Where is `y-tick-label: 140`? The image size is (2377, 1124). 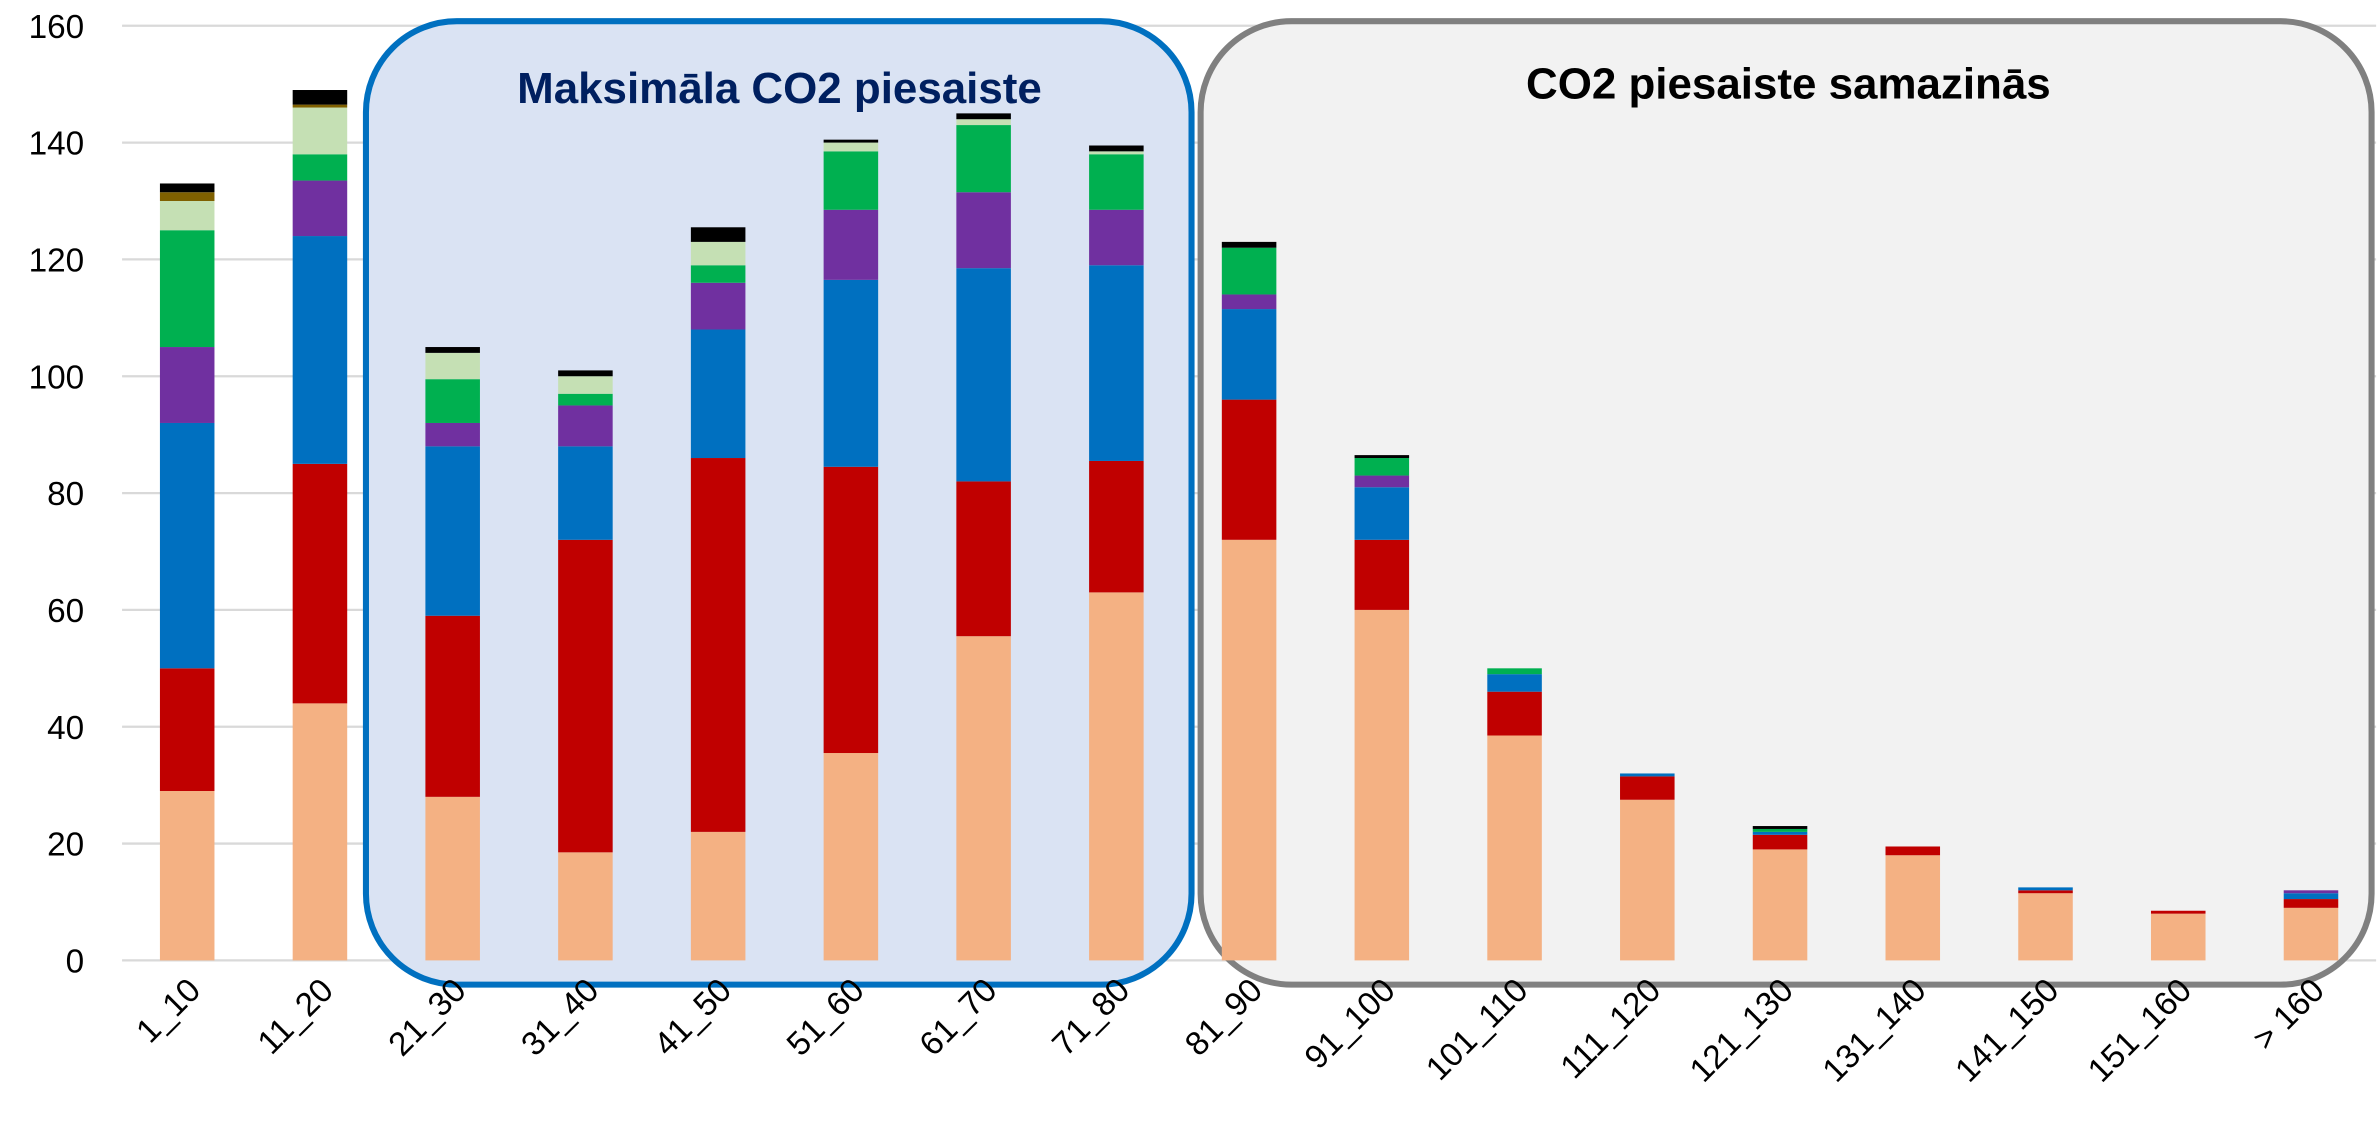
y-tick-label: 140 is located at coordinates (57, 144).